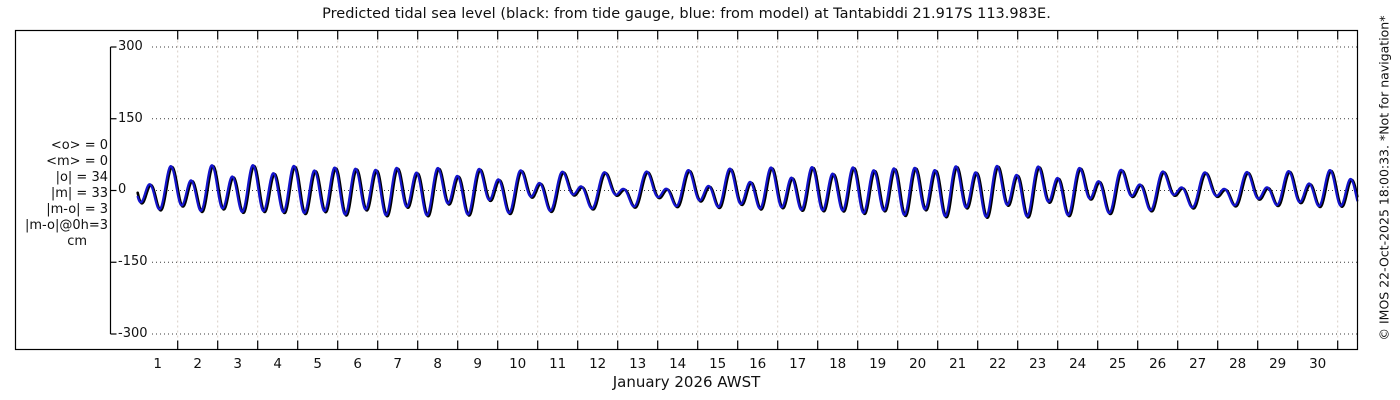 This screenshot has height=400, width=1400. I want to click on x-tick-label: 9, so click(477, 364).